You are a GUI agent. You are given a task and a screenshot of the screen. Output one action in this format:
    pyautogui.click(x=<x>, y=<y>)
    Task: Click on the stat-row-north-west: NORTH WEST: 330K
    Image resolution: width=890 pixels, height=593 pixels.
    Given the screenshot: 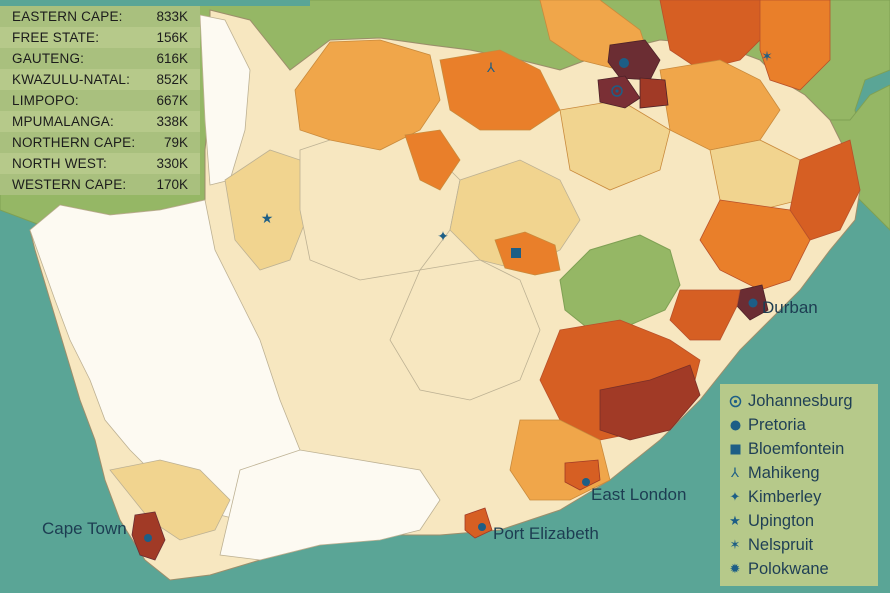 What is the action you would take?
    pyautogui.click(x=100, y=163)
    